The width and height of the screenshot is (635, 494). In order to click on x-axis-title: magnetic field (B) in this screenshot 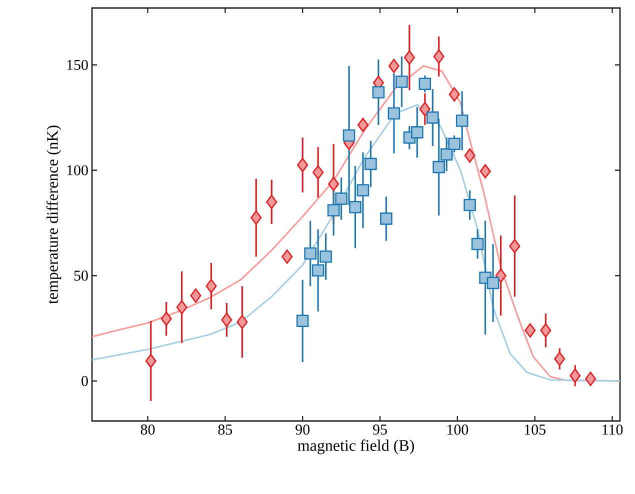, I will do `click(356, 446)`.